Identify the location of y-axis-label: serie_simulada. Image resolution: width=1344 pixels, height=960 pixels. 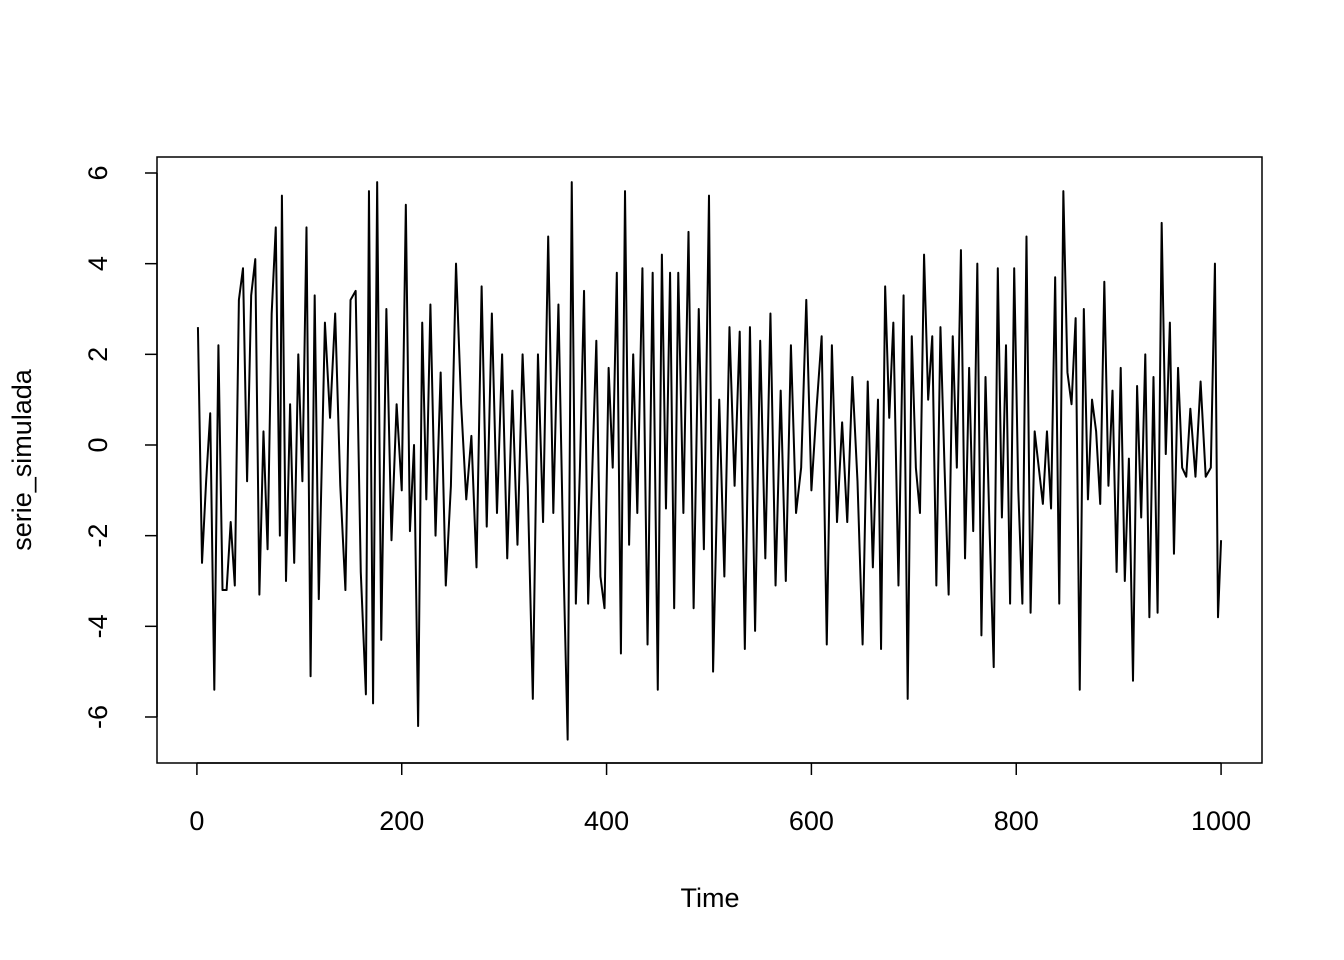
(22, 459).